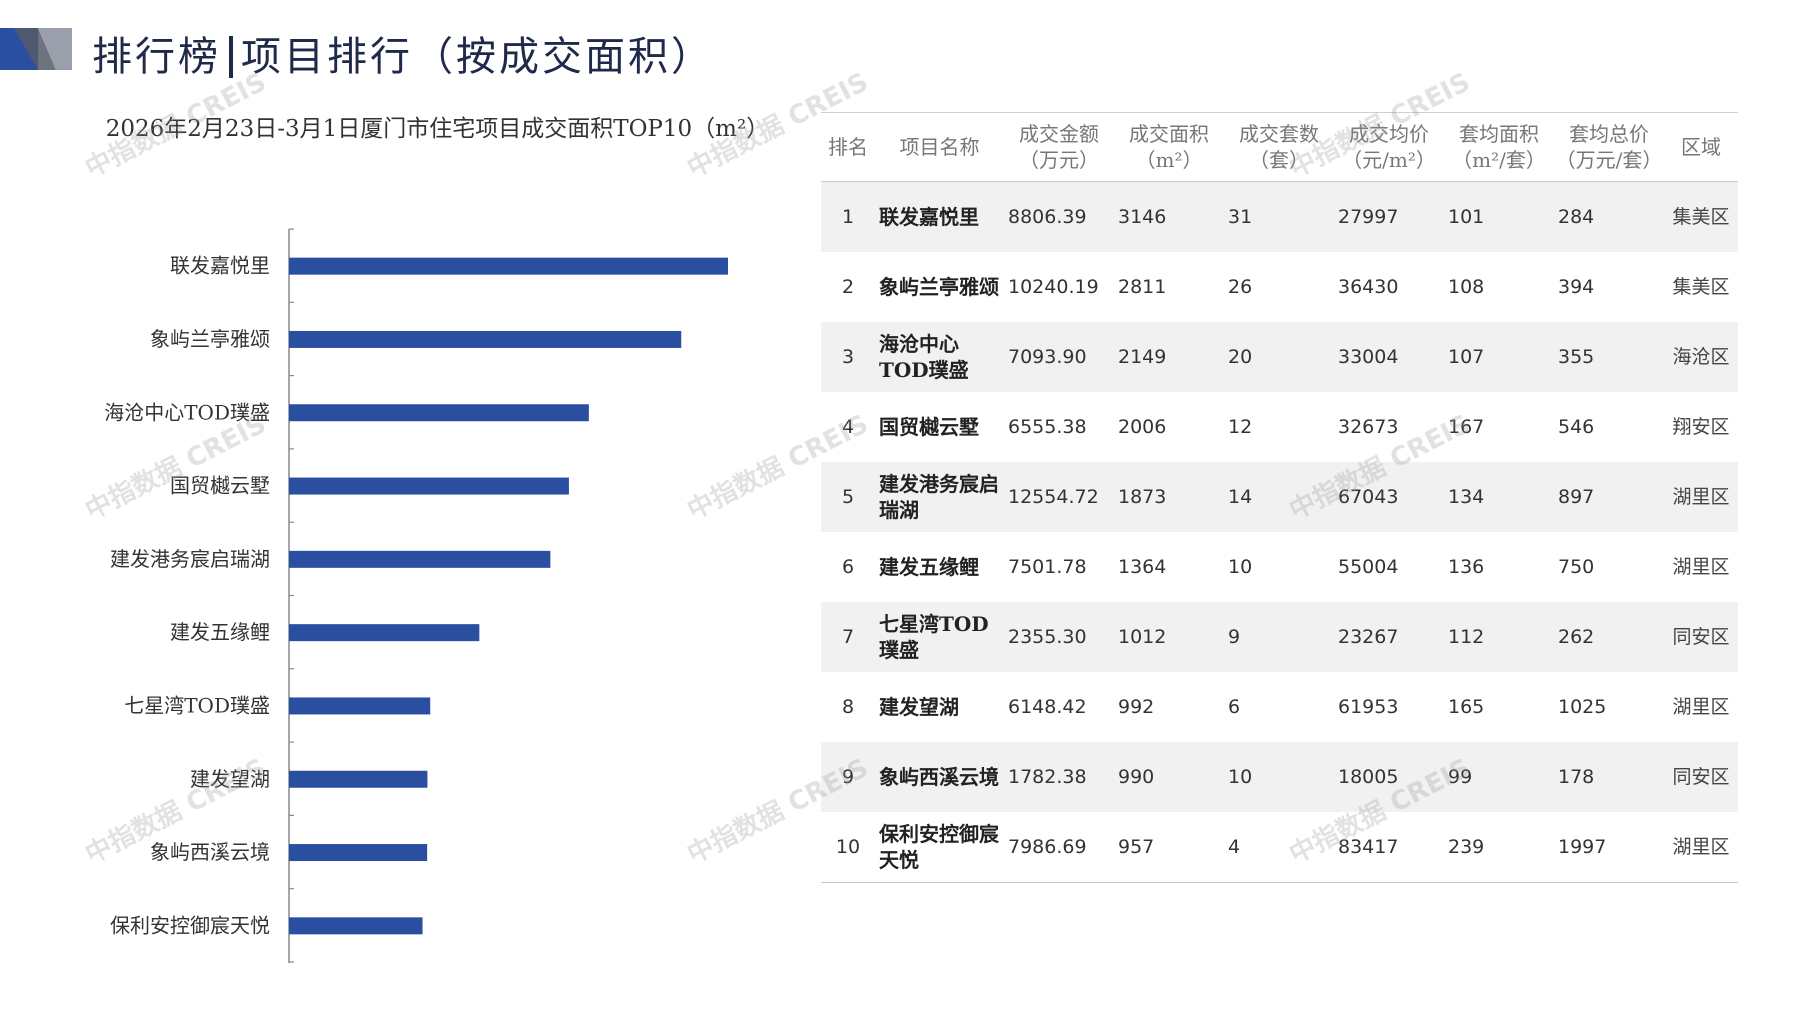 This screenshot has height=1010, width=1797. What do you see at coordinates (1279, 637) in the screenshot?
I see `value-cell: 9` at bounding box center [1279, 637].